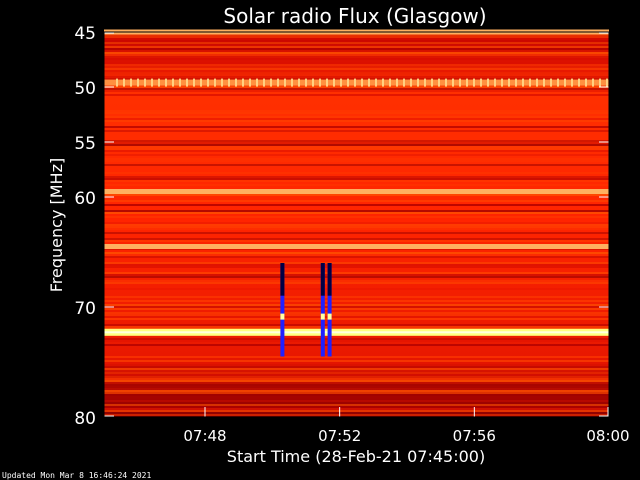 The image size is (640, 480). Describe the element at coordinates (85, 144) in the screenshot. I see `y-tick-label: 55` at that location.